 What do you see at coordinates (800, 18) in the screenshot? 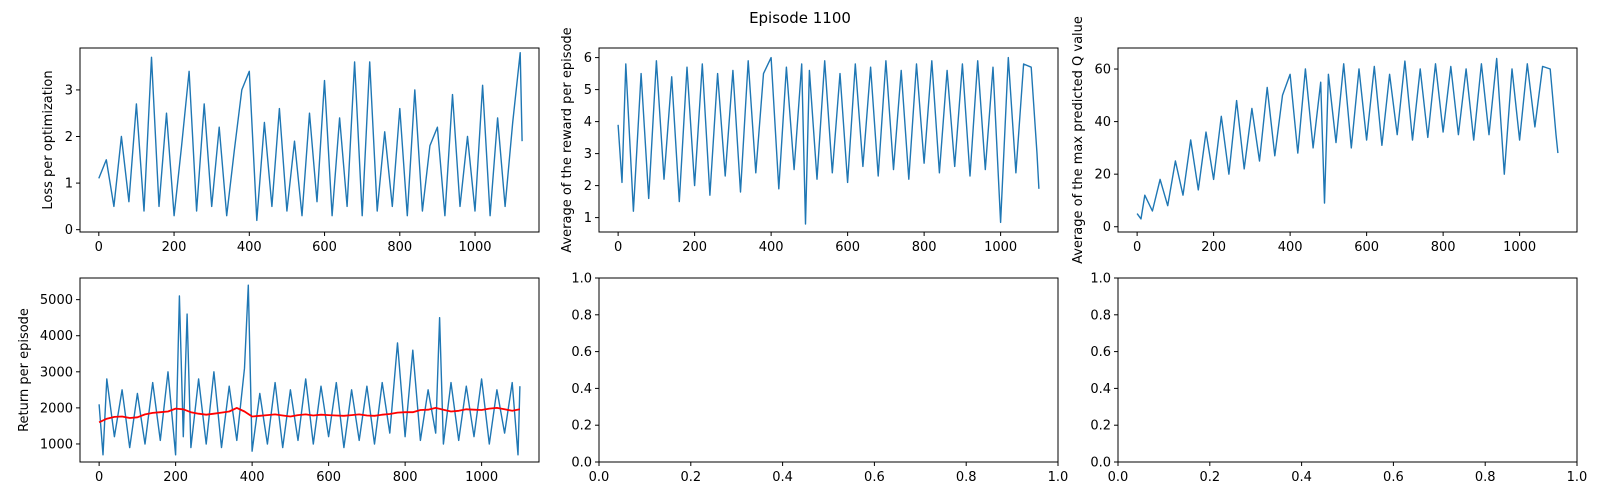
I see `figure-suptitle: Episode 1100` at bounding box center [800, 18].